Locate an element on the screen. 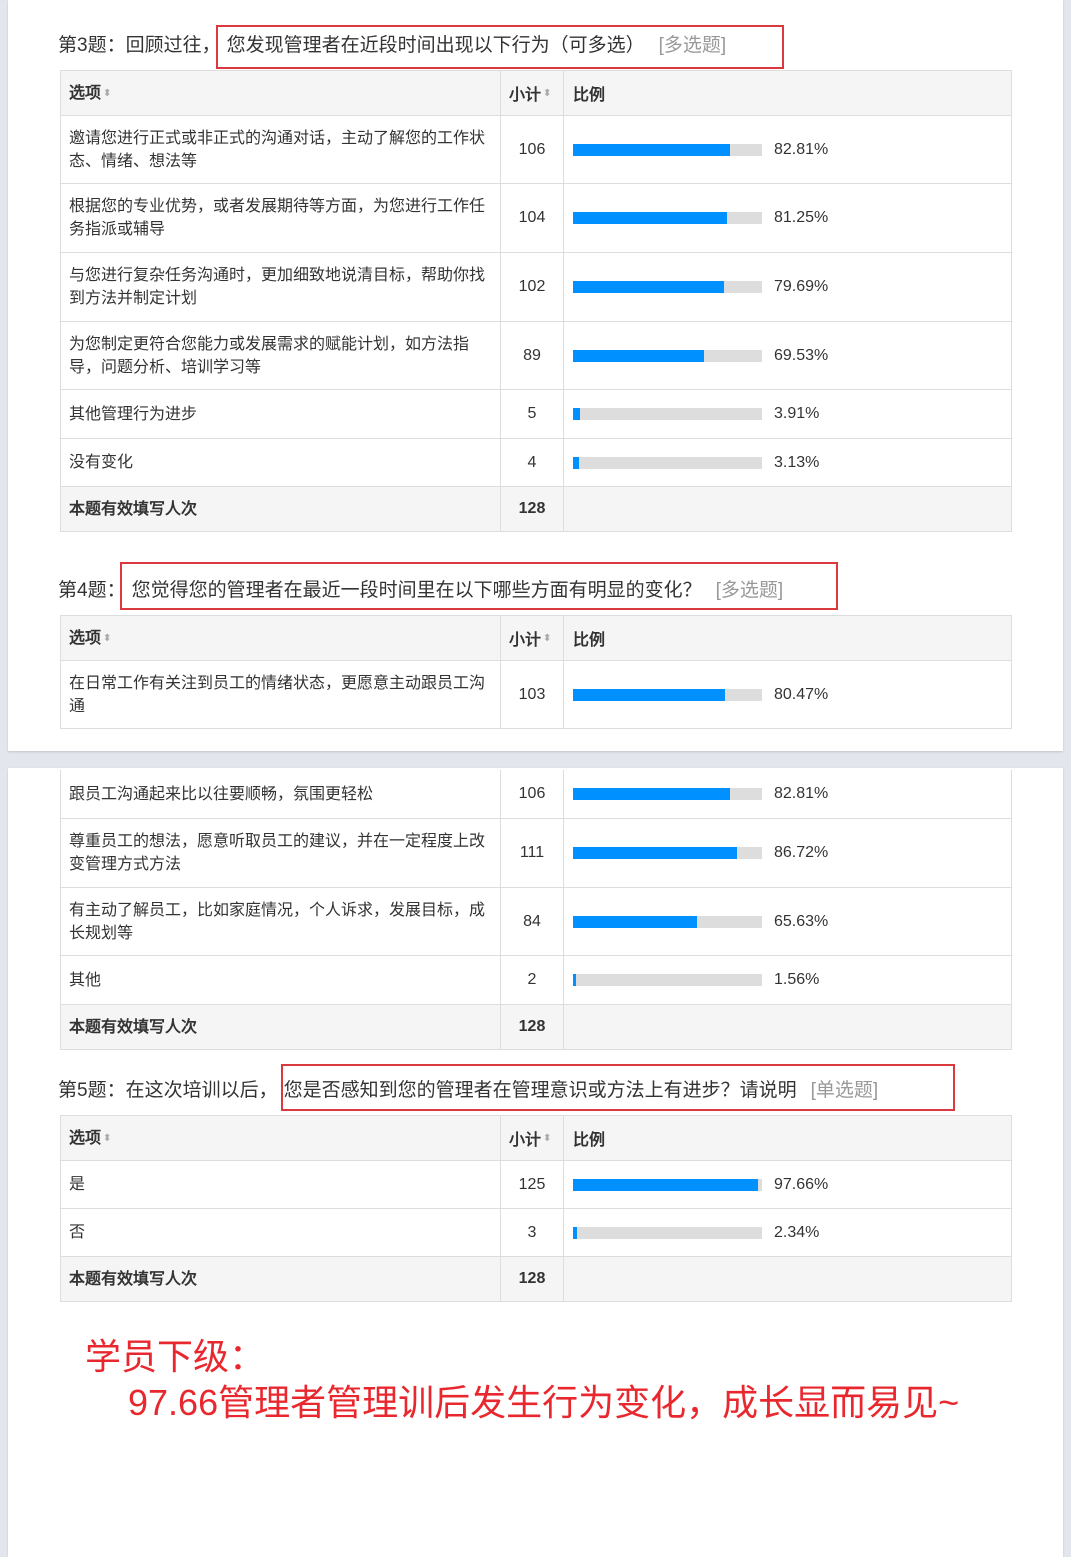 This screenshot has height=1557, width=1071. table-row: 其他 2 1.56% is located at coordinates (536, 979).